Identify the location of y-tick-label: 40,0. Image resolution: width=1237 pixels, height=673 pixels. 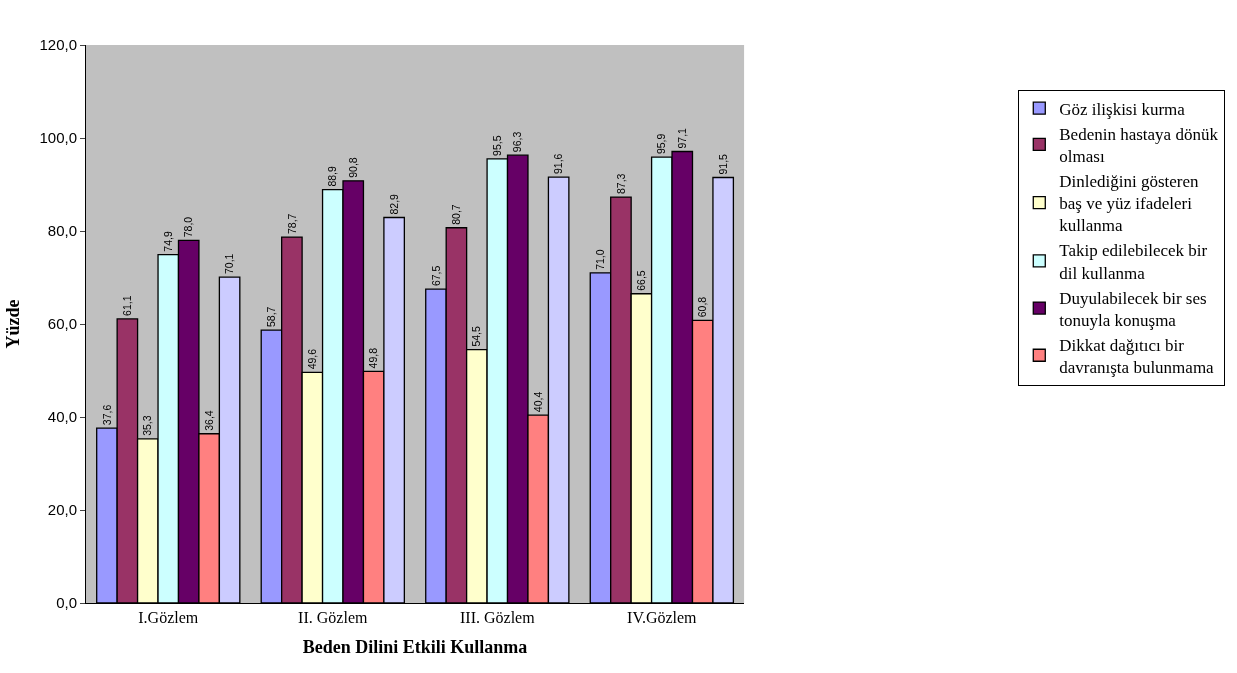
(62, 417).